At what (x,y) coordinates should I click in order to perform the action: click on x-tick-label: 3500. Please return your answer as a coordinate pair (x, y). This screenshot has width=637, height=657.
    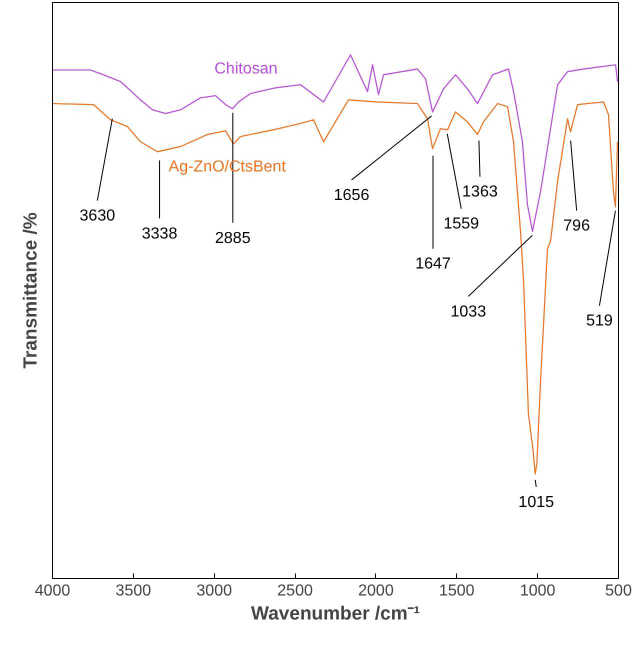
    Looking at the image, I should click on (134, 591).